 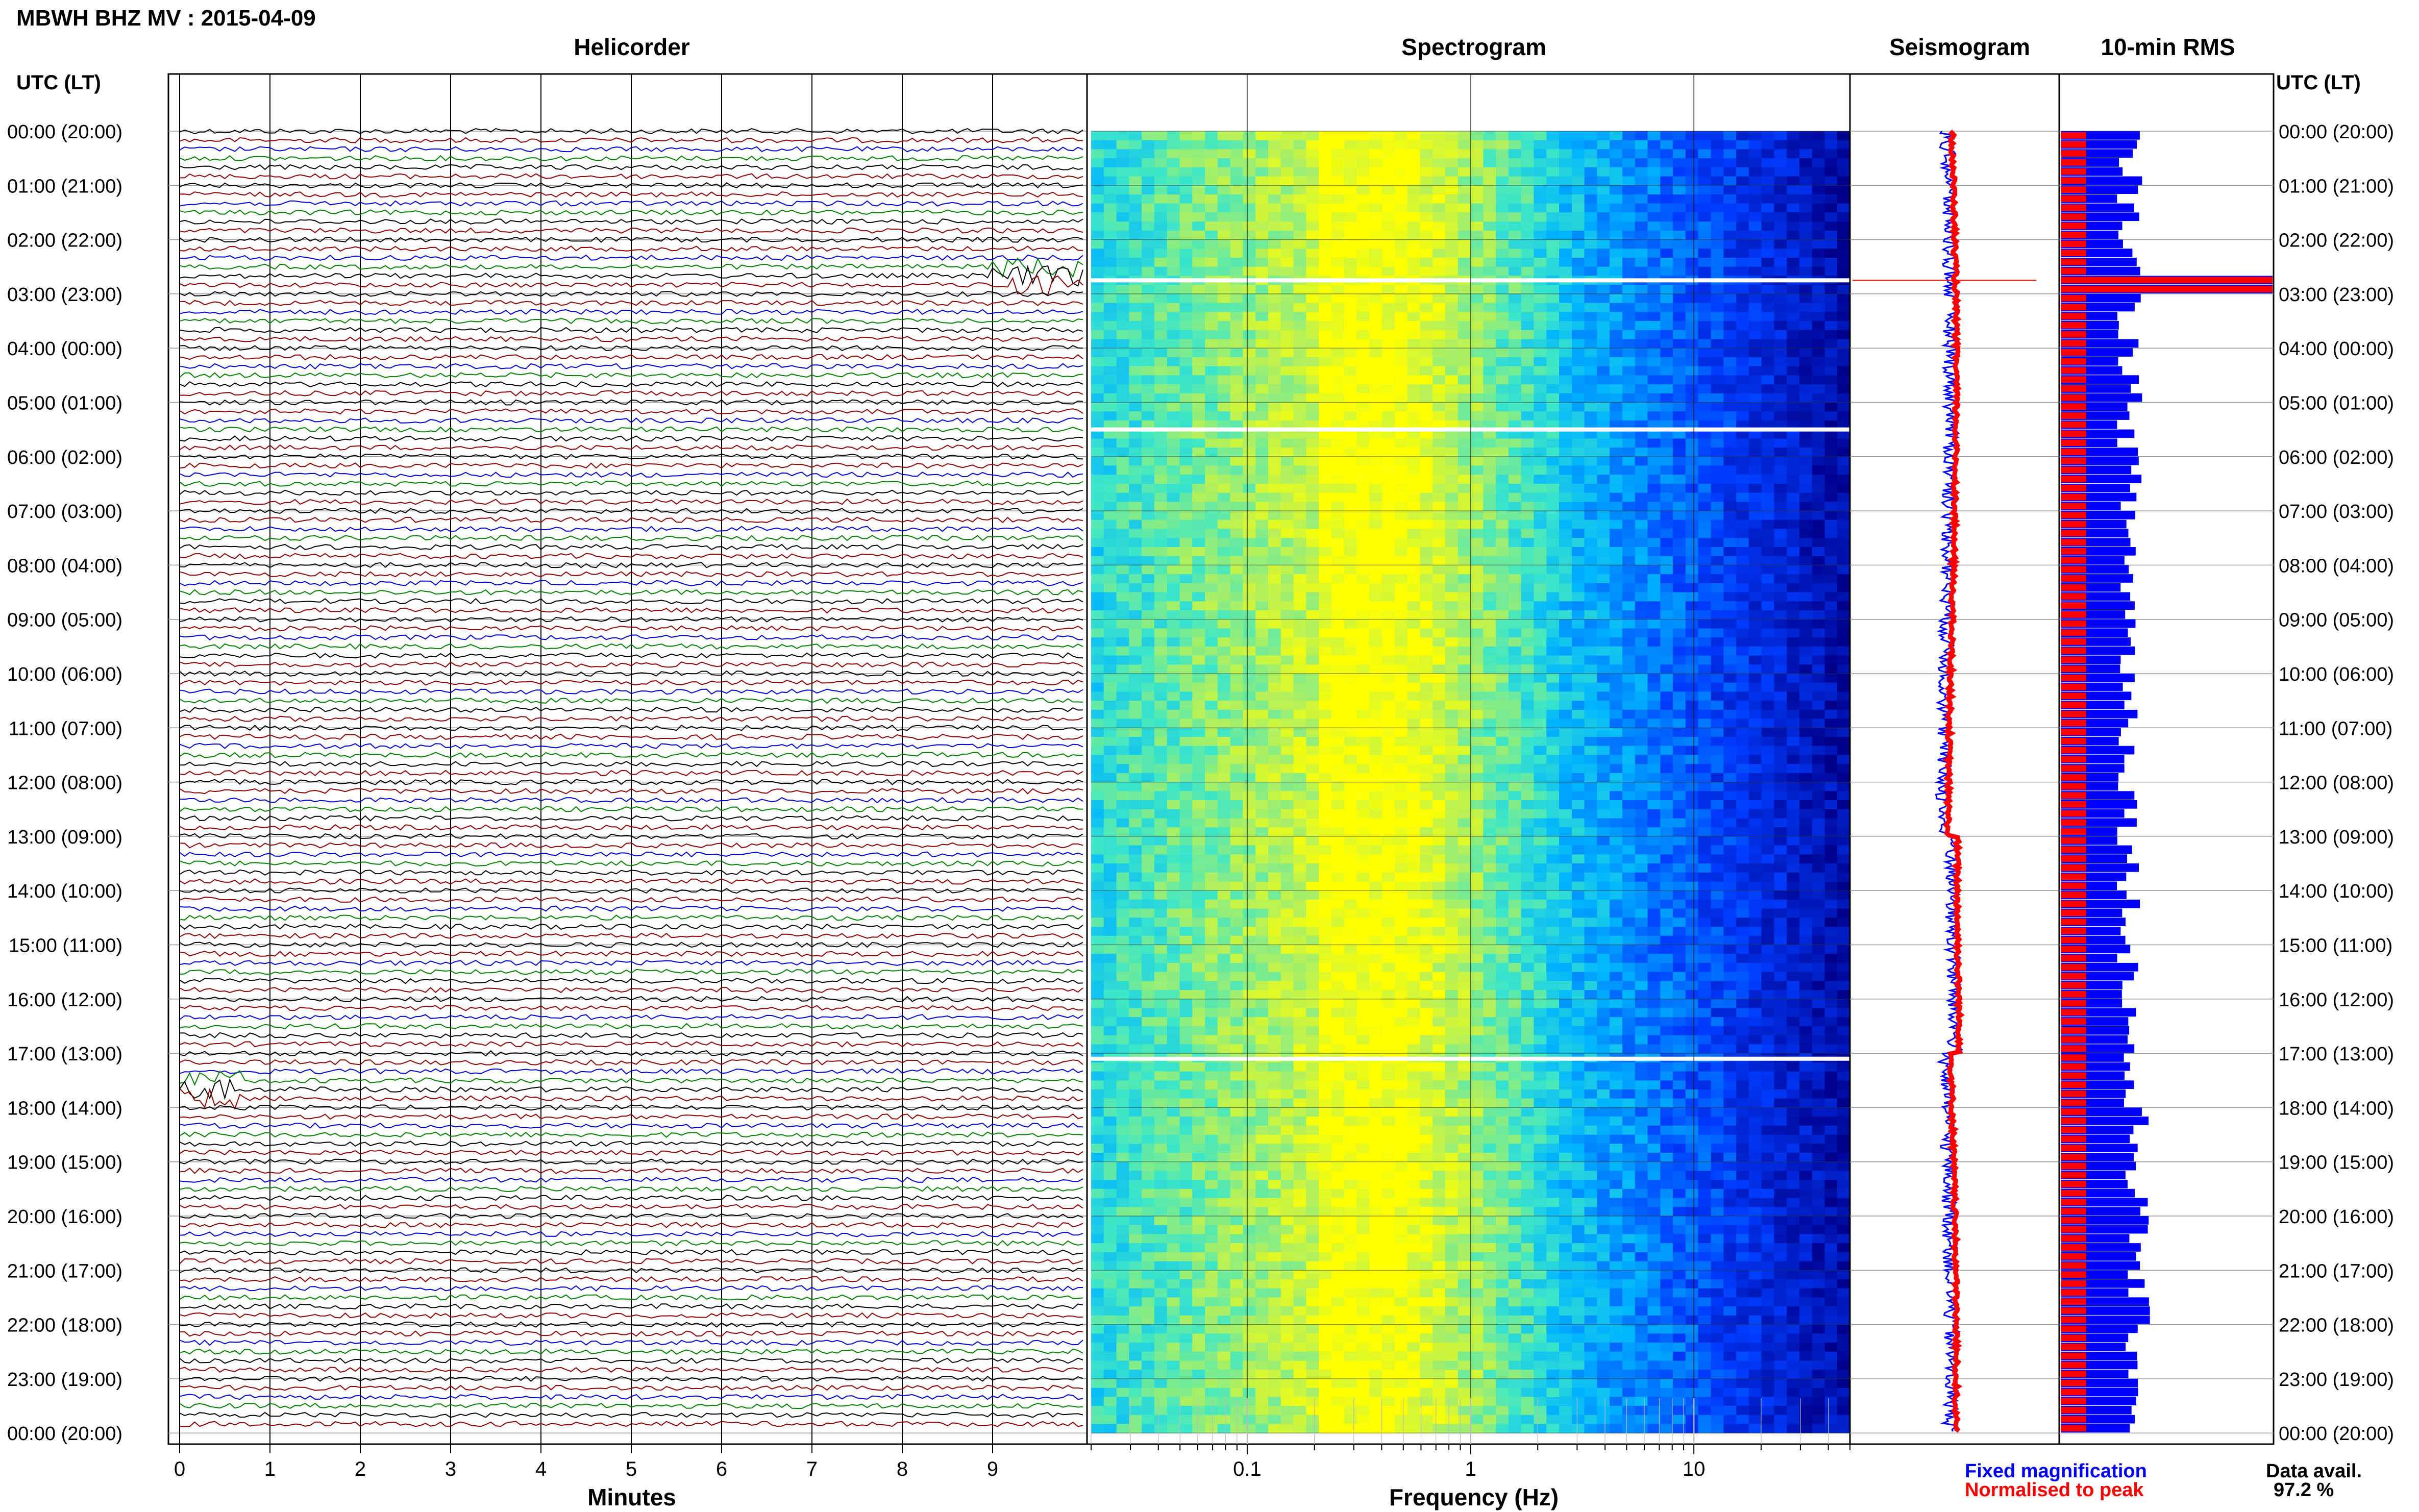 I want to click on minute-tick-label: 5, so click(x=631, y=1469).